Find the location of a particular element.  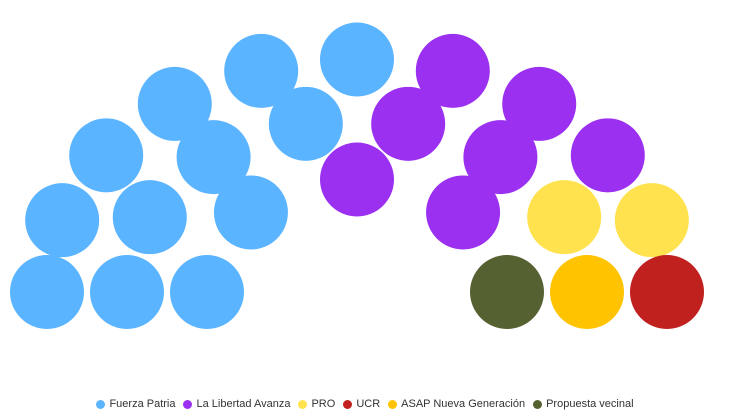

legend-label: PRO is located at coordinates (323, 404).